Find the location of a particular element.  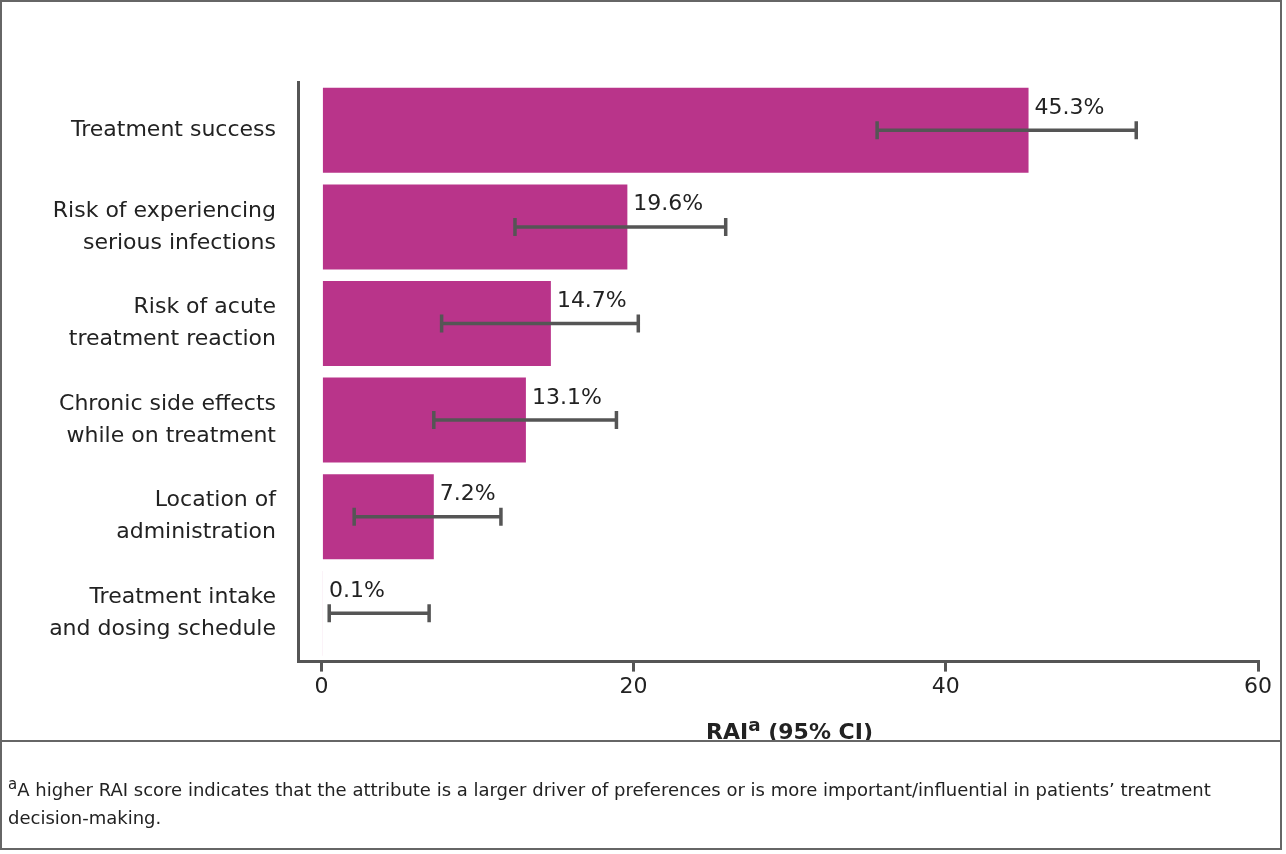

data-label: 45.3% is located at coordinates (1069, 106).